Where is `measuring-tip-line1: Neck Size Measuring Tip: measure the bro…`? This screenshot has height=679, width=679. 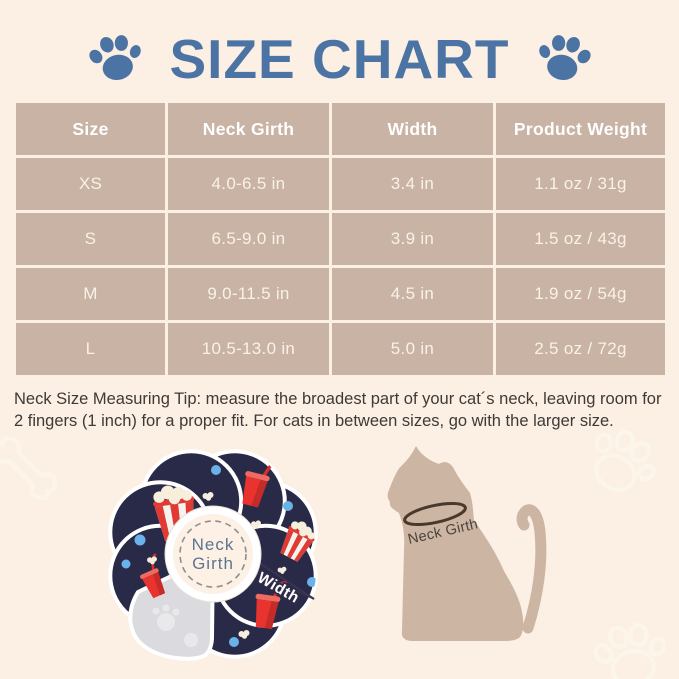 measuring-tip-line1: Neck Size Measuring Tip: measure the bro… is located at coordinates (338, 399).